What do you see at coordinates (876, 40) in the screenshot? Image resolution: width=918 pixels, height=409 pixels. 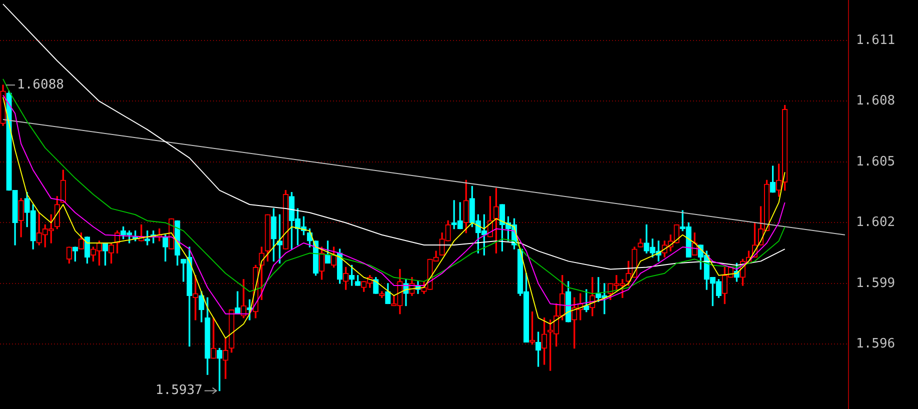 I see `y-tick-label: 1.611` at bounding box center [876, 40].